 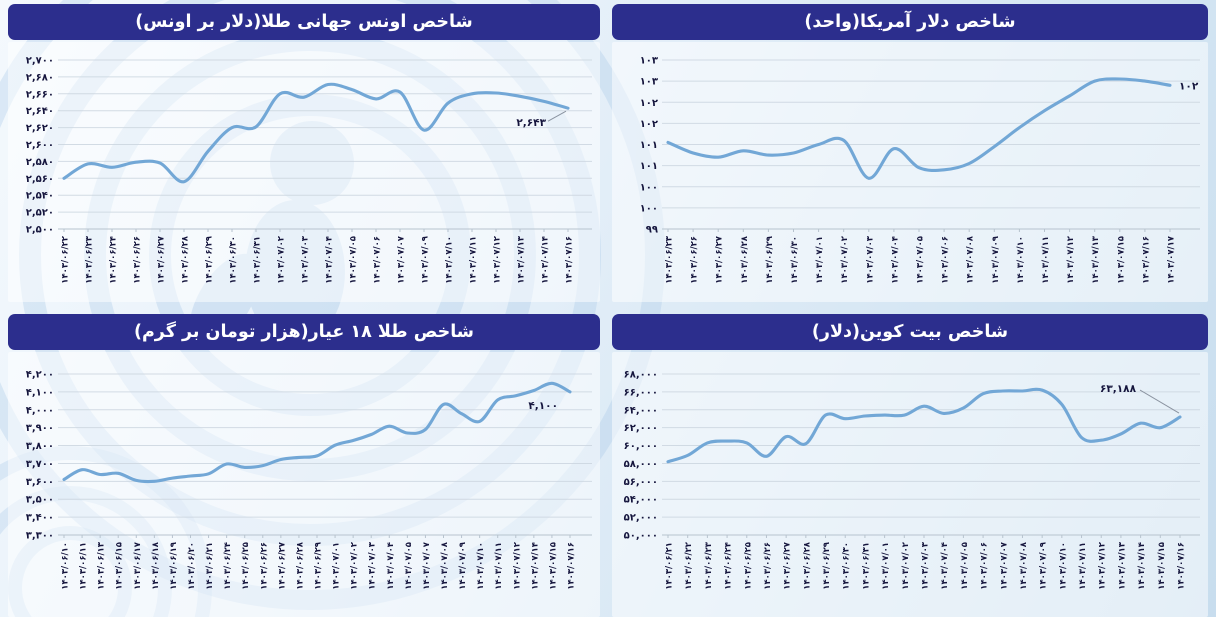 What do you see at coordinates (402, 259) in the screenshot?
I see `x-tick-label: ۱۴۰۳/۰۷/۰۷` at bounding box center [402, 259].